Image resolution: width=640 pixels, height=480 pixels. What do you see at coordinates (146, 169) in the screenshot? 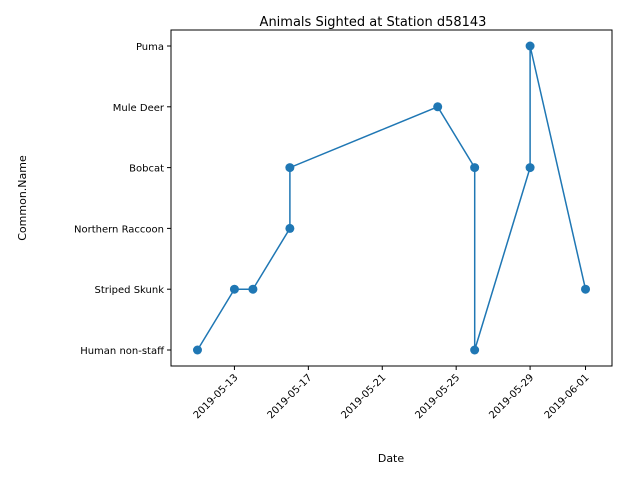
I see `y-tick-label: Bobcat` at bounding box center [146, 169].